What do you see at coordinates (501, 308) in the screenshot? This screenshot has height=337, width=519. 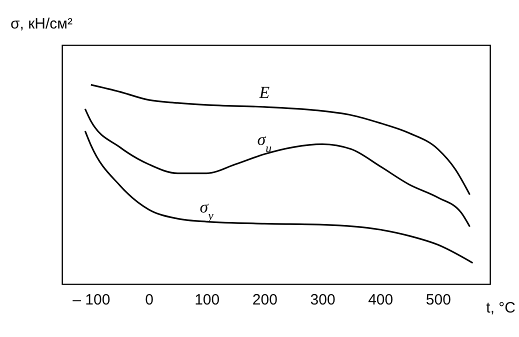 I see `x-axis-title: t, °C` at bounding box center [501, 308].